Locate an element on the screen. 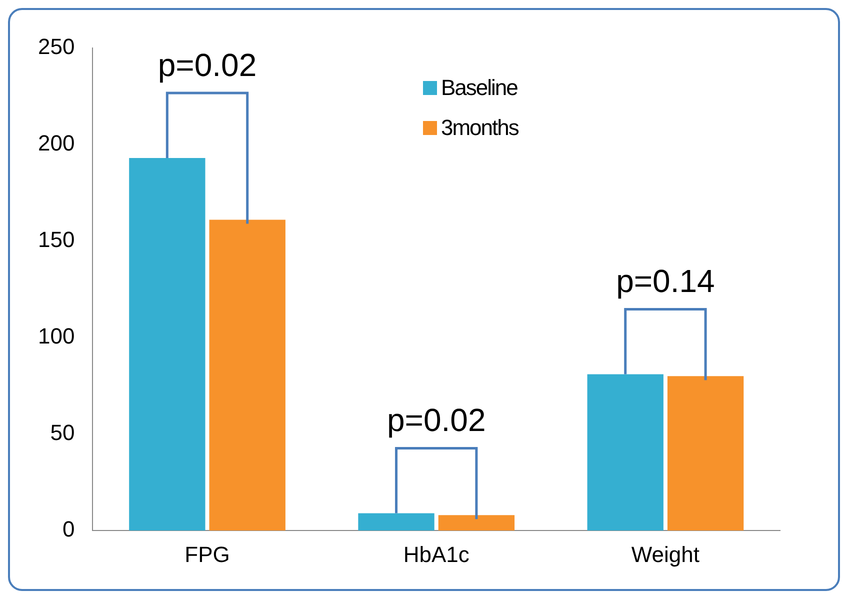  annotation: p=0.14 is located at coordinates (665, 281).